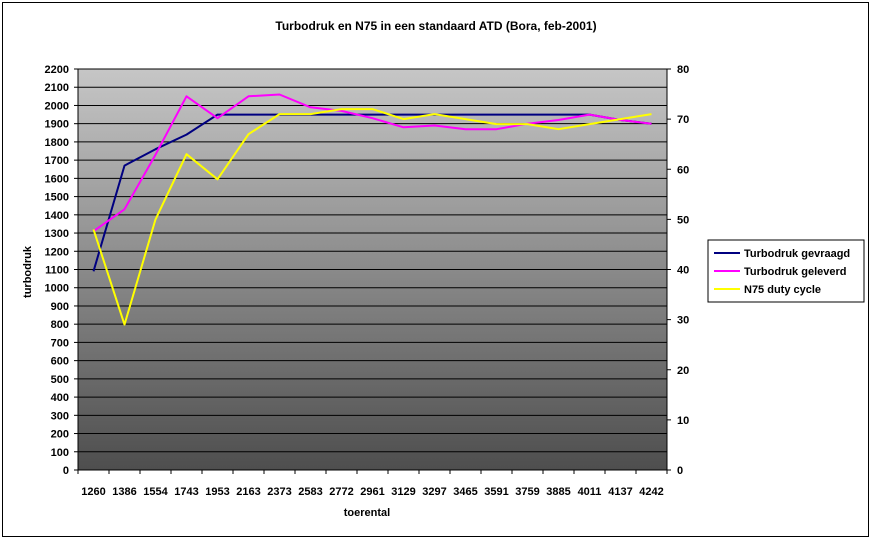 The width and height of the screenshot is (871, 539). Describe the element at coordinates (57, 88) in the screenshot. I see `y-tick-label-21: 2100` at that location.